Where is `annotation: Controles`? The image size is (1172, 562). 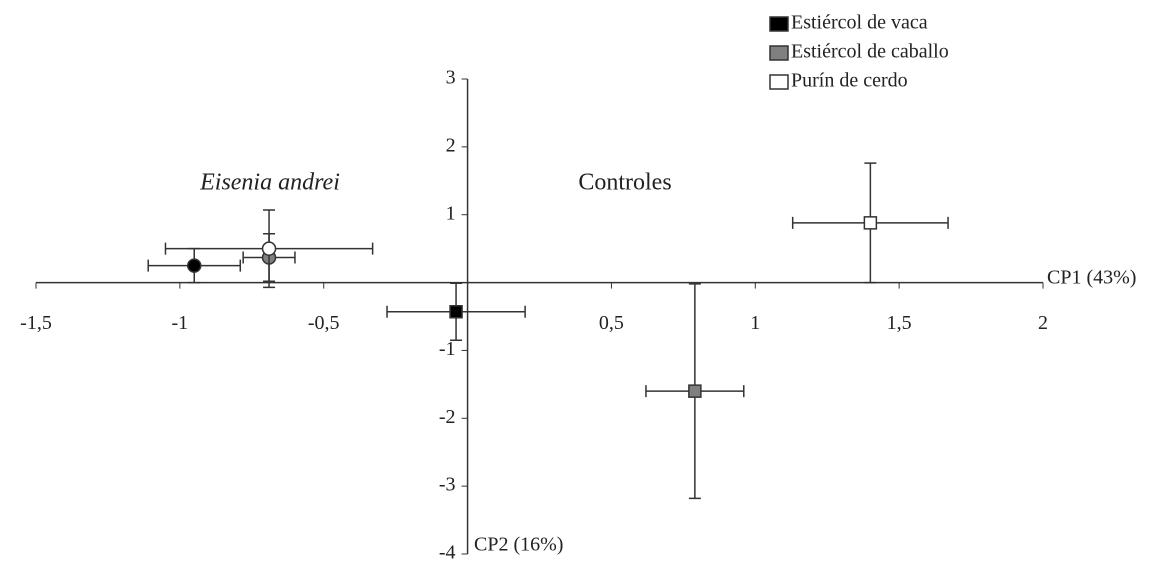
annotation: Controles is located at coordinates (624, 183).